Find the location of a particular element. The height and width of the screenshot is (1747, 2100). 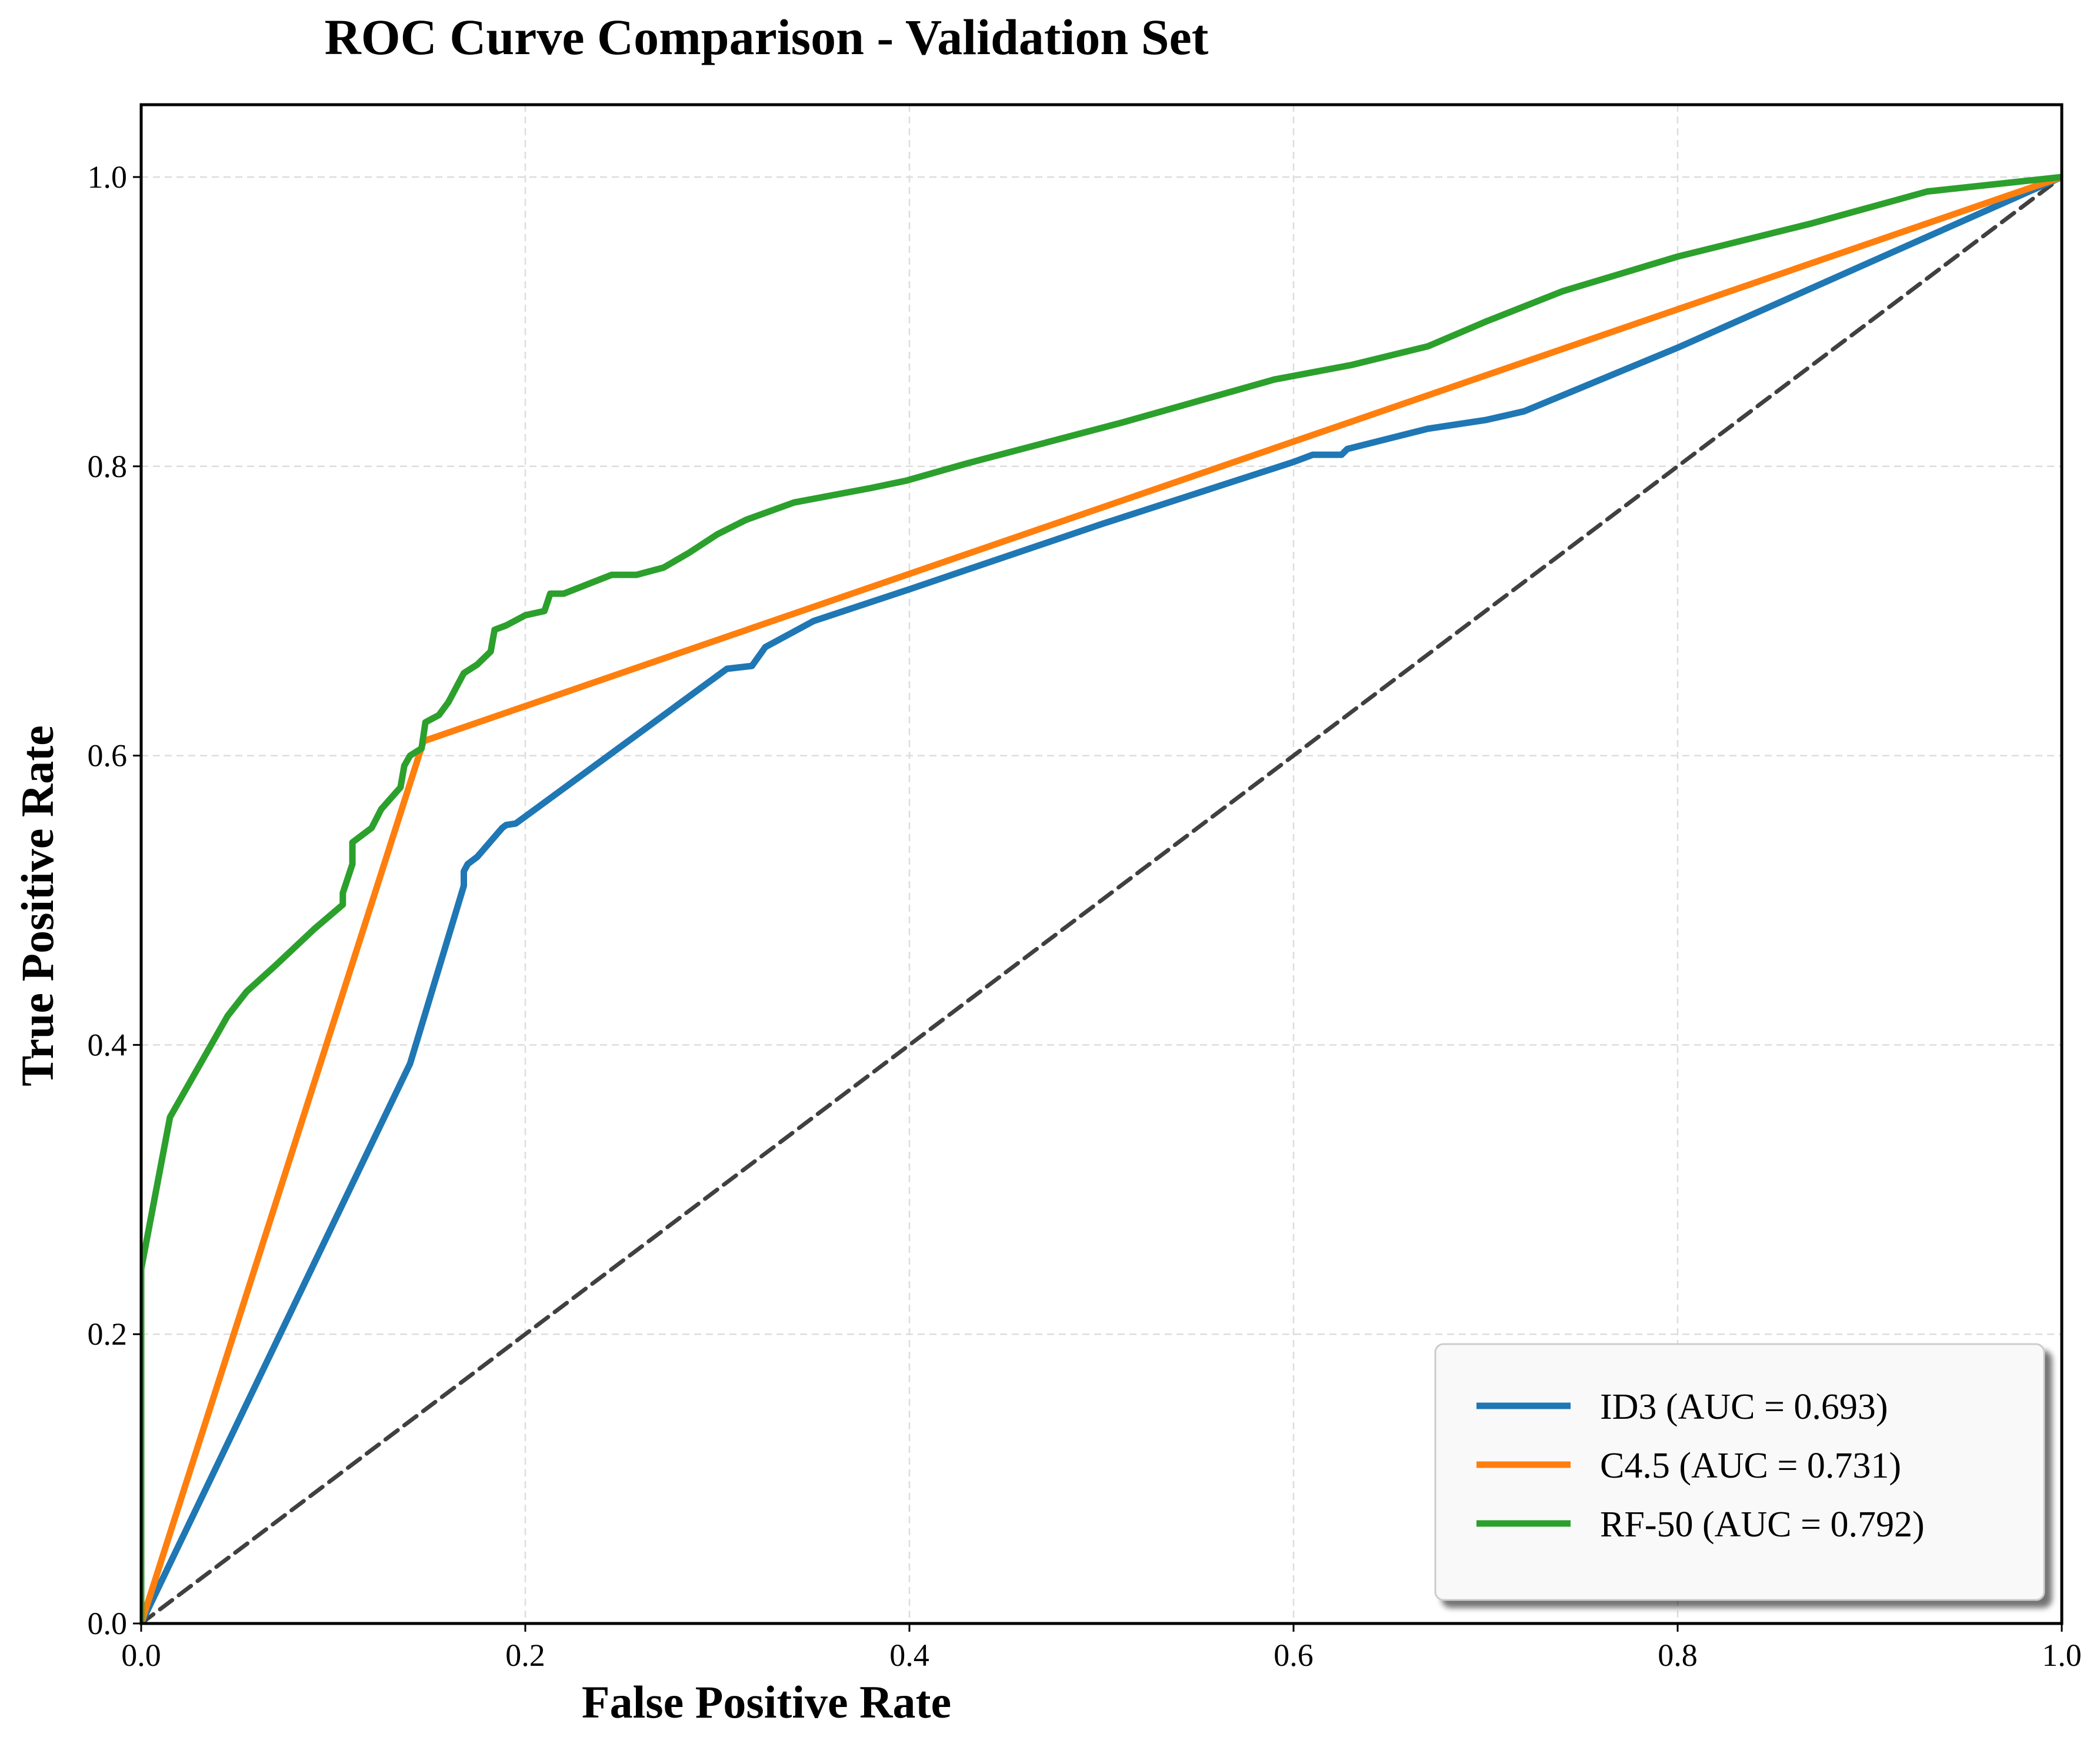

y-tick-label: 0.2 is located at coordinates (108, 1334).